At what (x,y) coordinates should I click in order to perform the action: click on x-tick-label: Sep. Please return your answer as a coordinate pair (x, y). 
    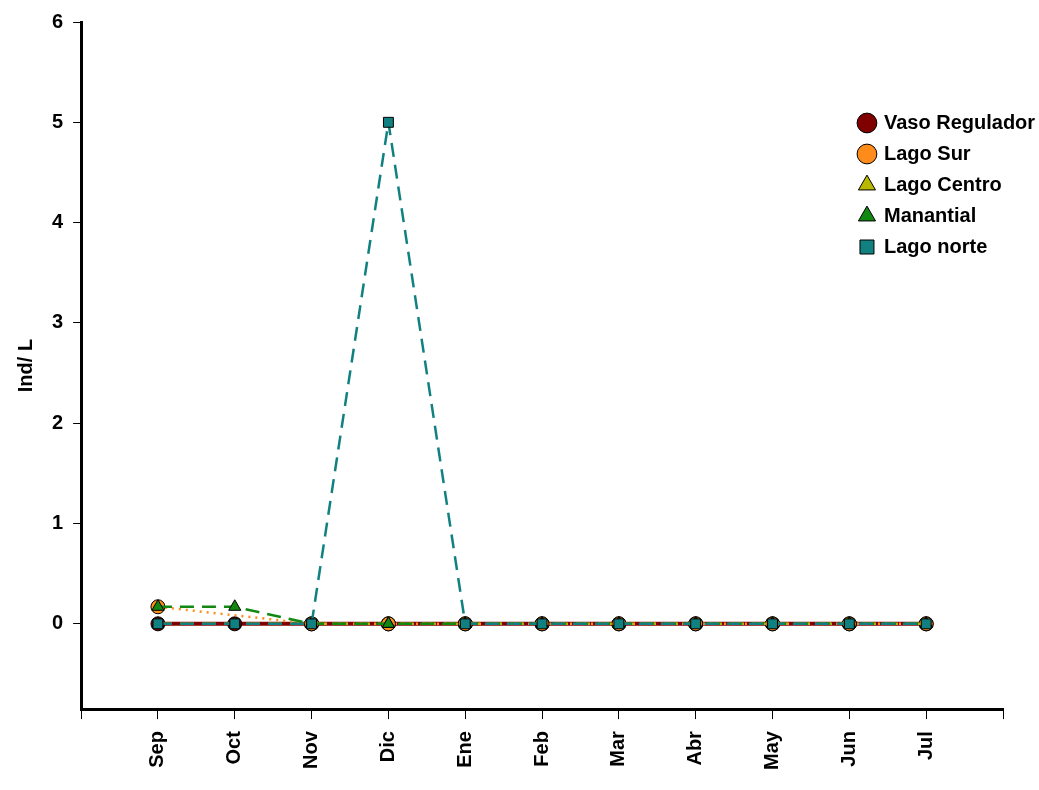
    Looking at the image, I should click on (156, 749).